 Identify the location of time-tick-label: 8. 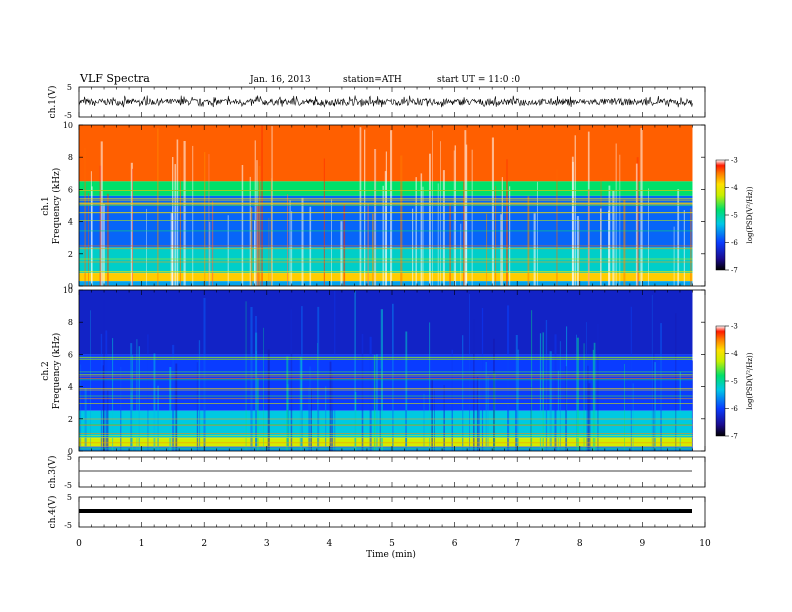
(580, 544).